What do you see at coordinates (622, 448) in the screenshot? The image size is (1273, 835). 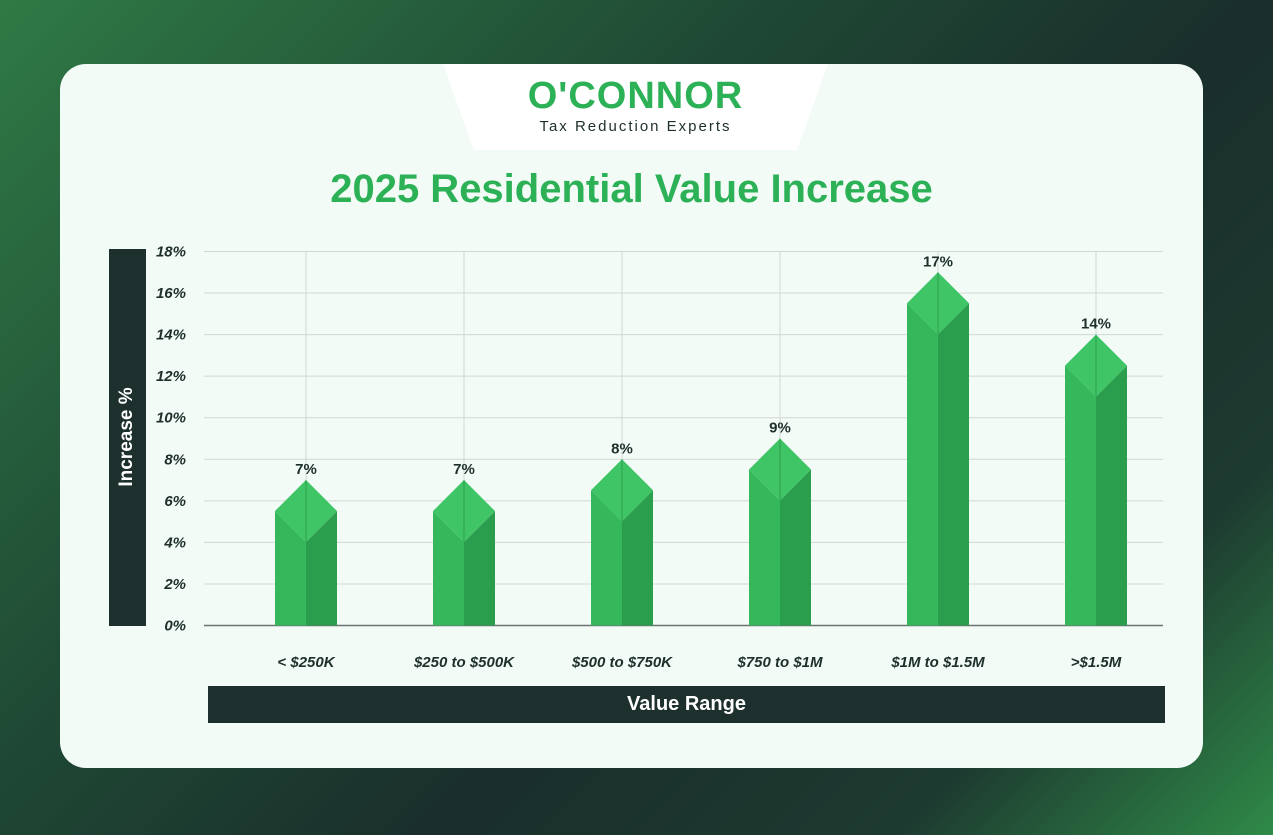 I see `bar-data-label: 8%` at bounding box center [622, 448].